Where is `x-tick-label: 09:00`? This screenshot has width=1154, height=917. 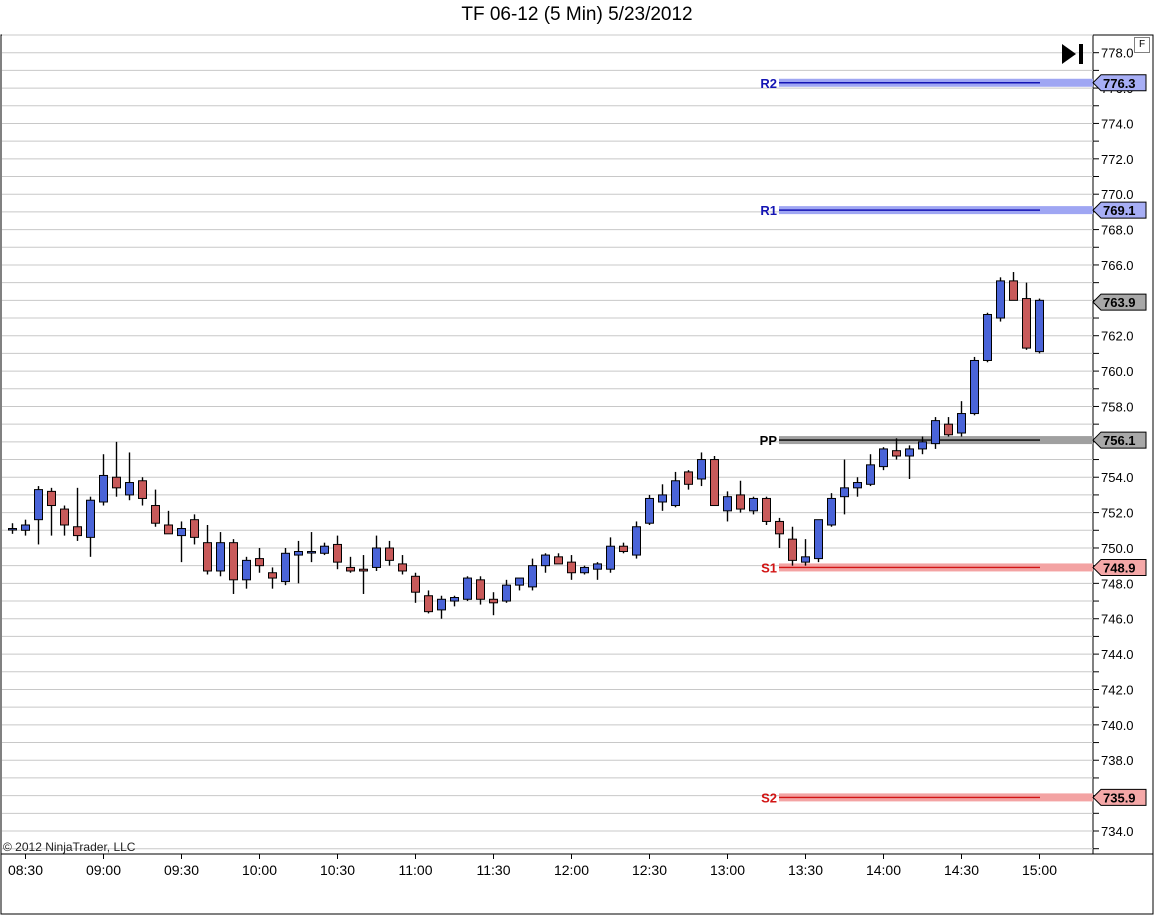
x-tick-label: 09:00 is located at coordinates (103, 870).